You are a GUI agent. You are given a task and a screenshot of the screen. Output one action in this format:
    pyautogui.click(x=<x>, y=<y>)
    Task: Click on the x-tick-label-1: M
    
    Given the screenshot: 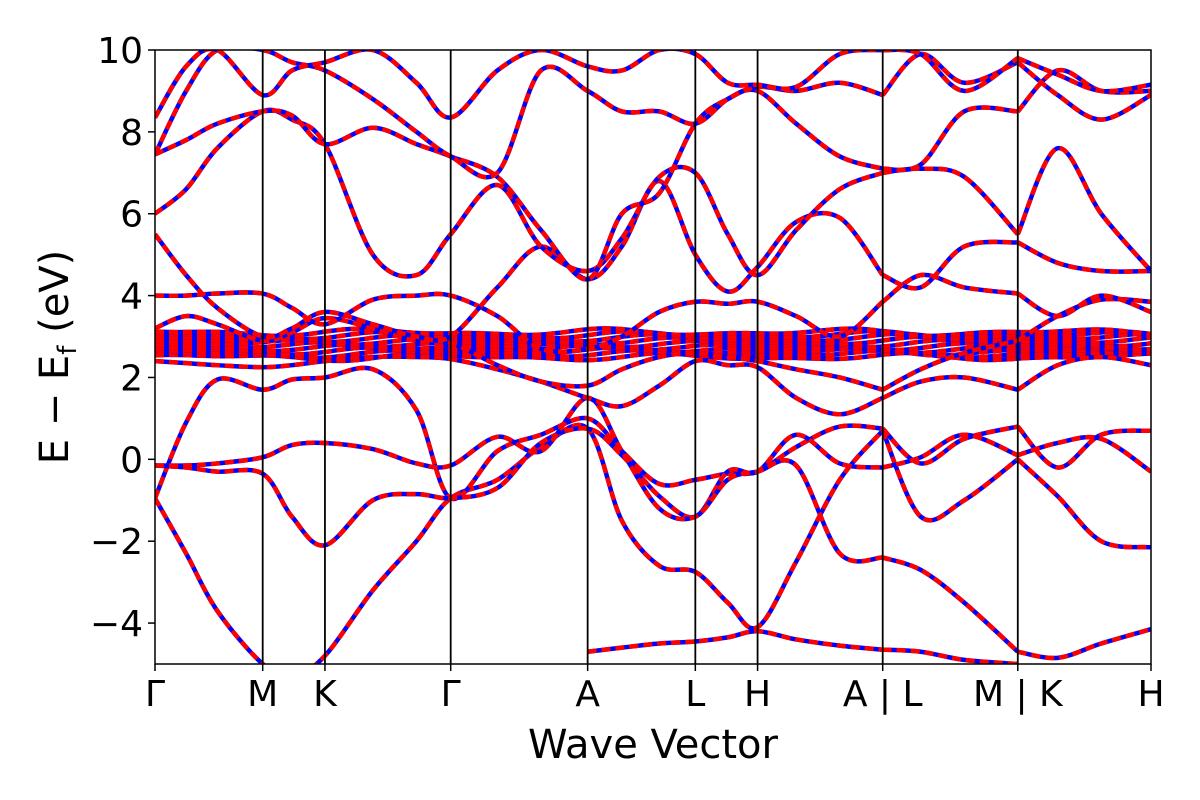 What is the action you would take?
    pyautogui.click(x=262, y=694)
    